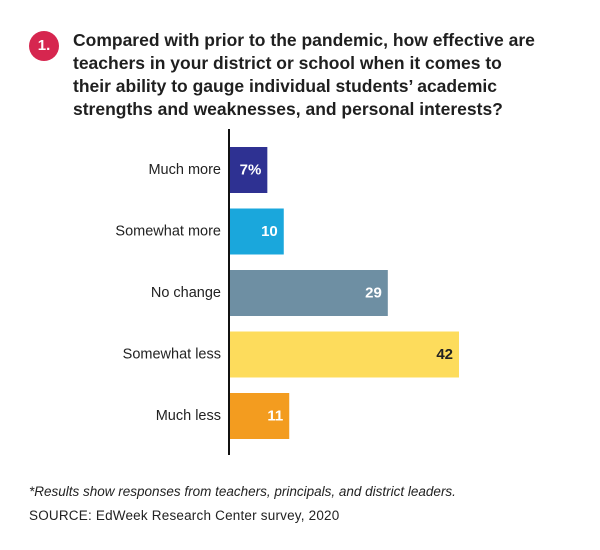 The height and width of the screenshot is (550, 600). What do you see at coordinates (44, 46) in the screenshot?
I see `question-number-badge: 1.` at bounding box center [44, 46].